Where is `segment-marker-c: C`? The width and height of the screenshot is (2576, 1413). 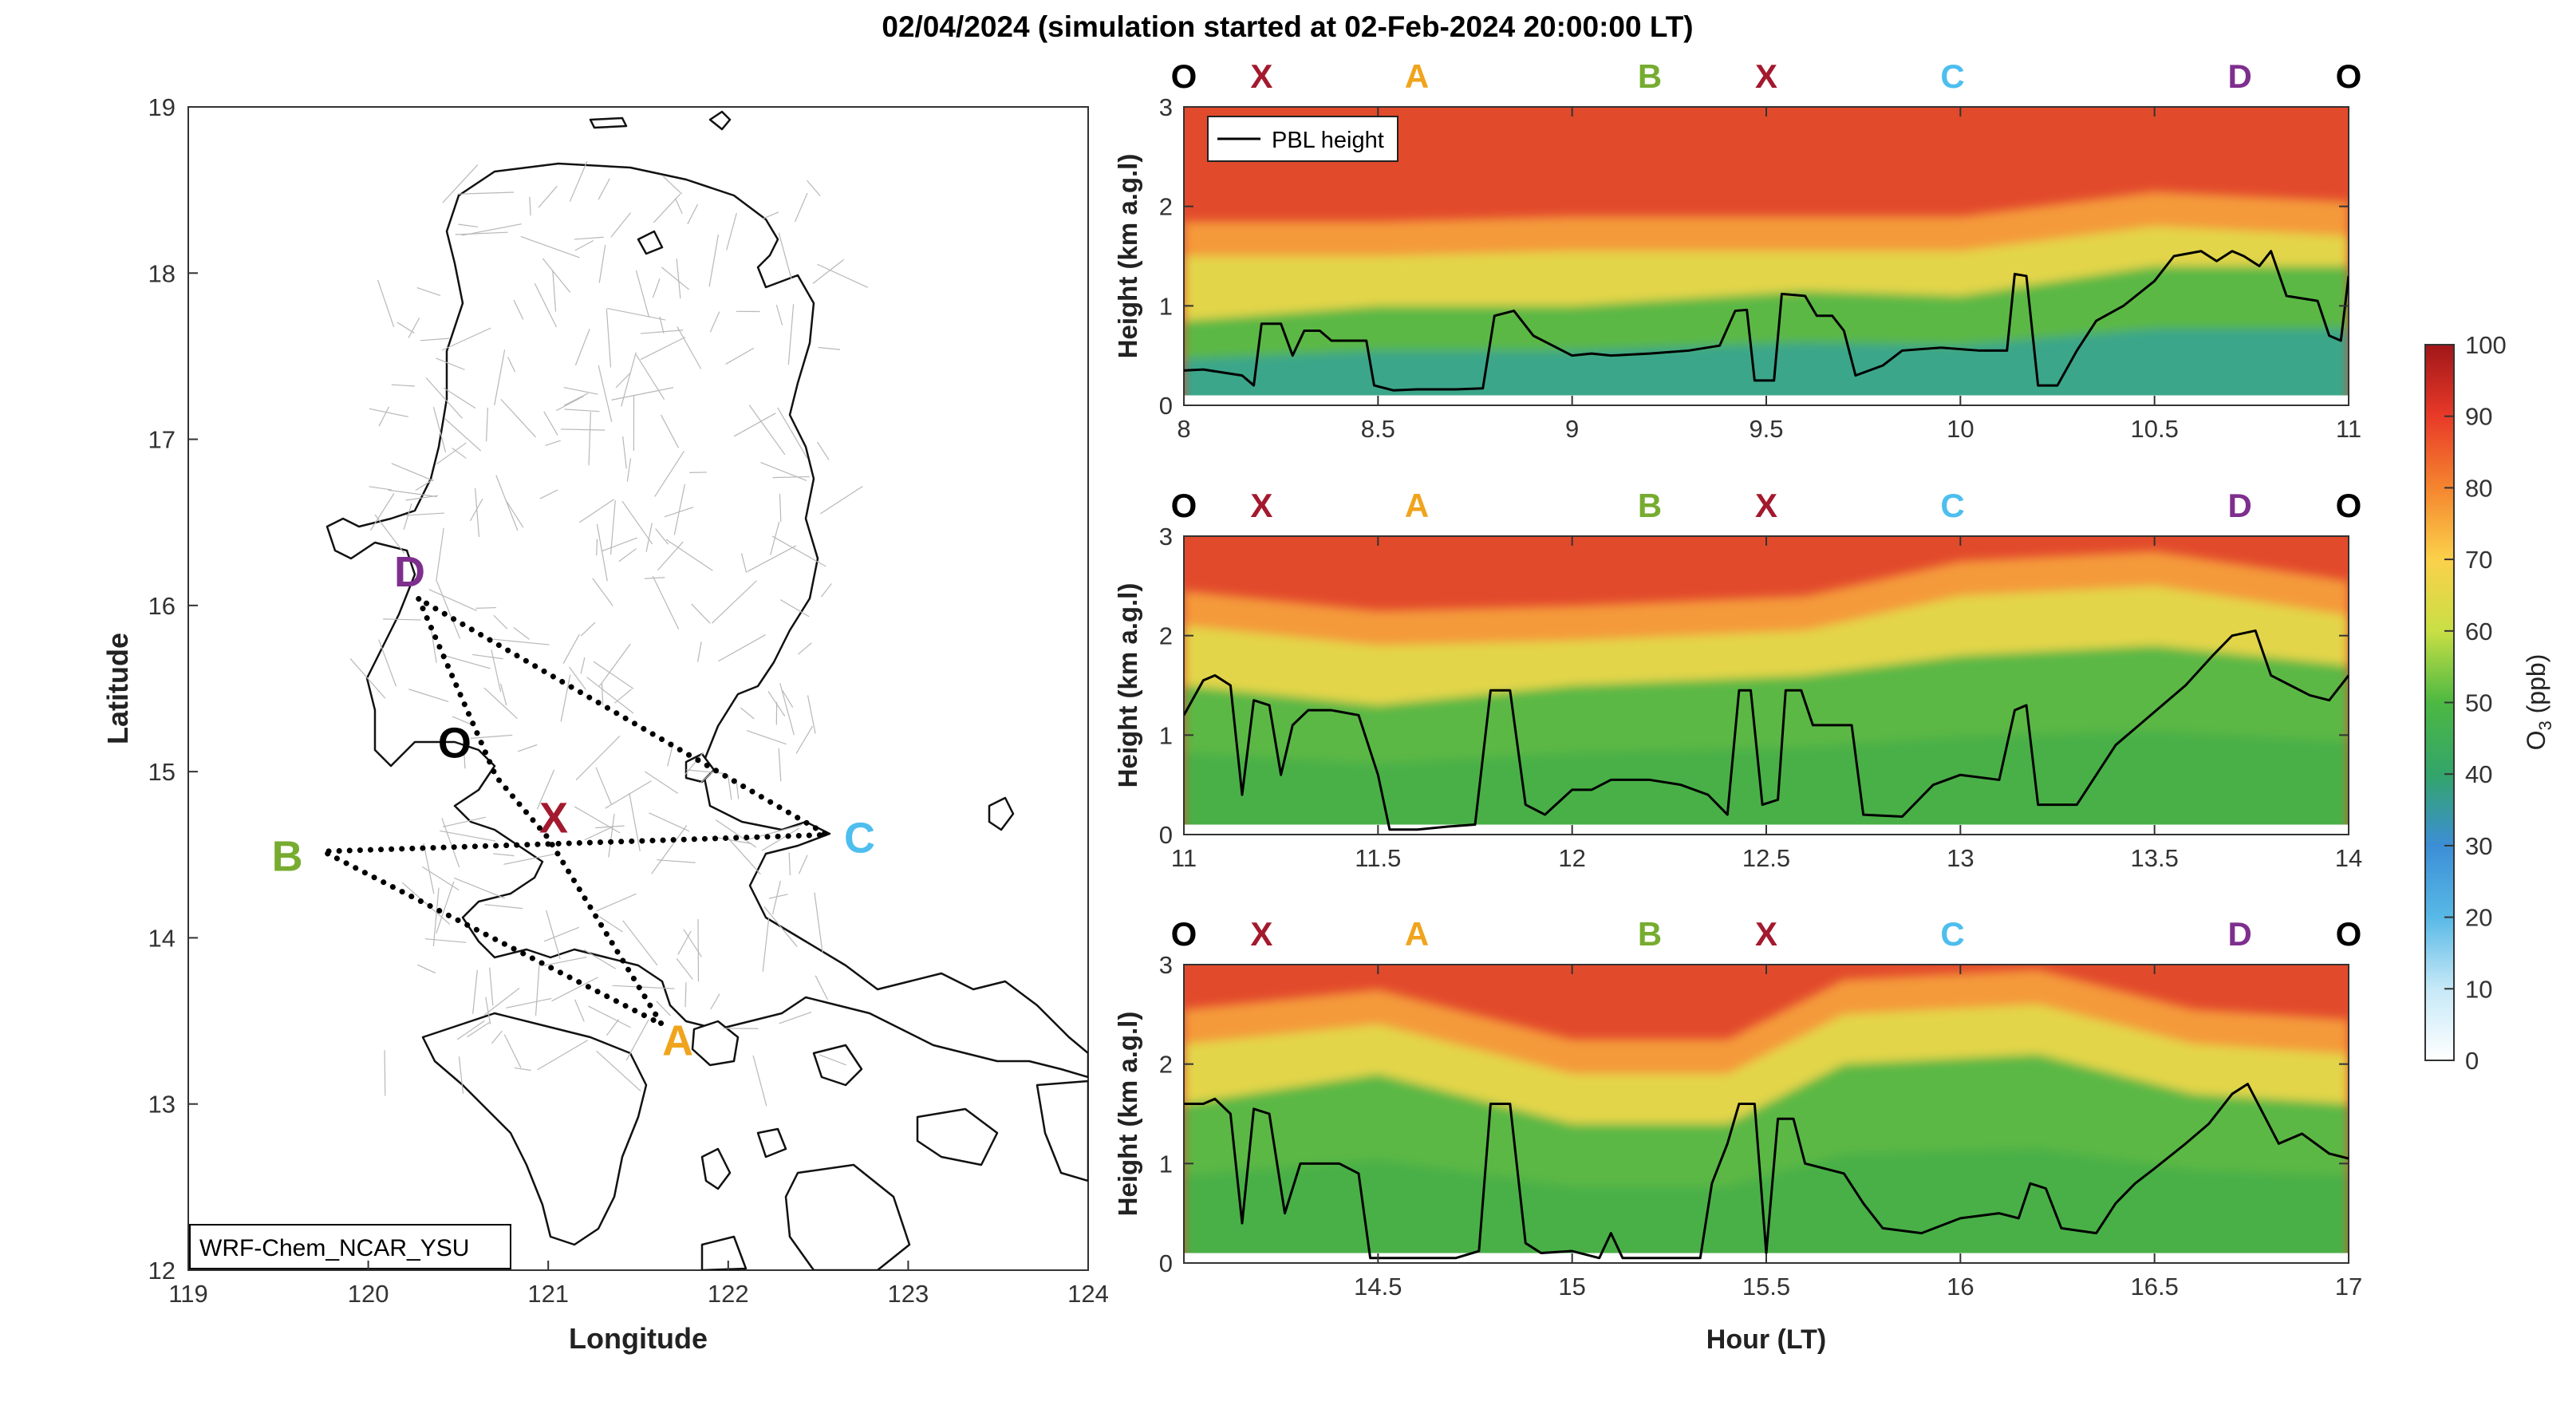 segment-marker-c: C is located at coordinates (1952, 934).